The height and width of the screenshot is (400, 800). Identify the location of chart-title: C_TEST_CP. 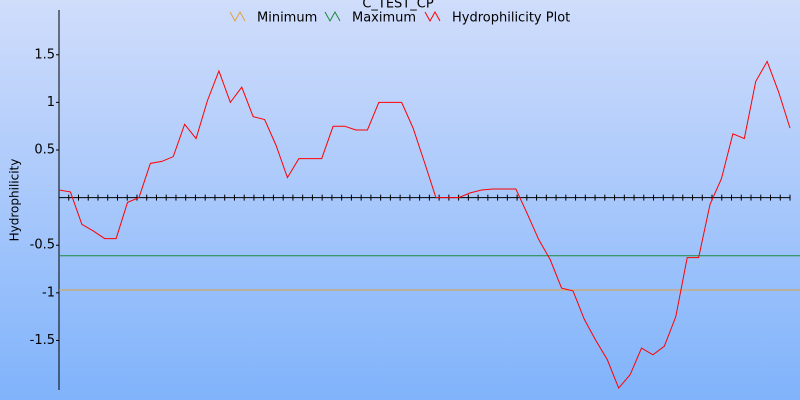
(398, 6).